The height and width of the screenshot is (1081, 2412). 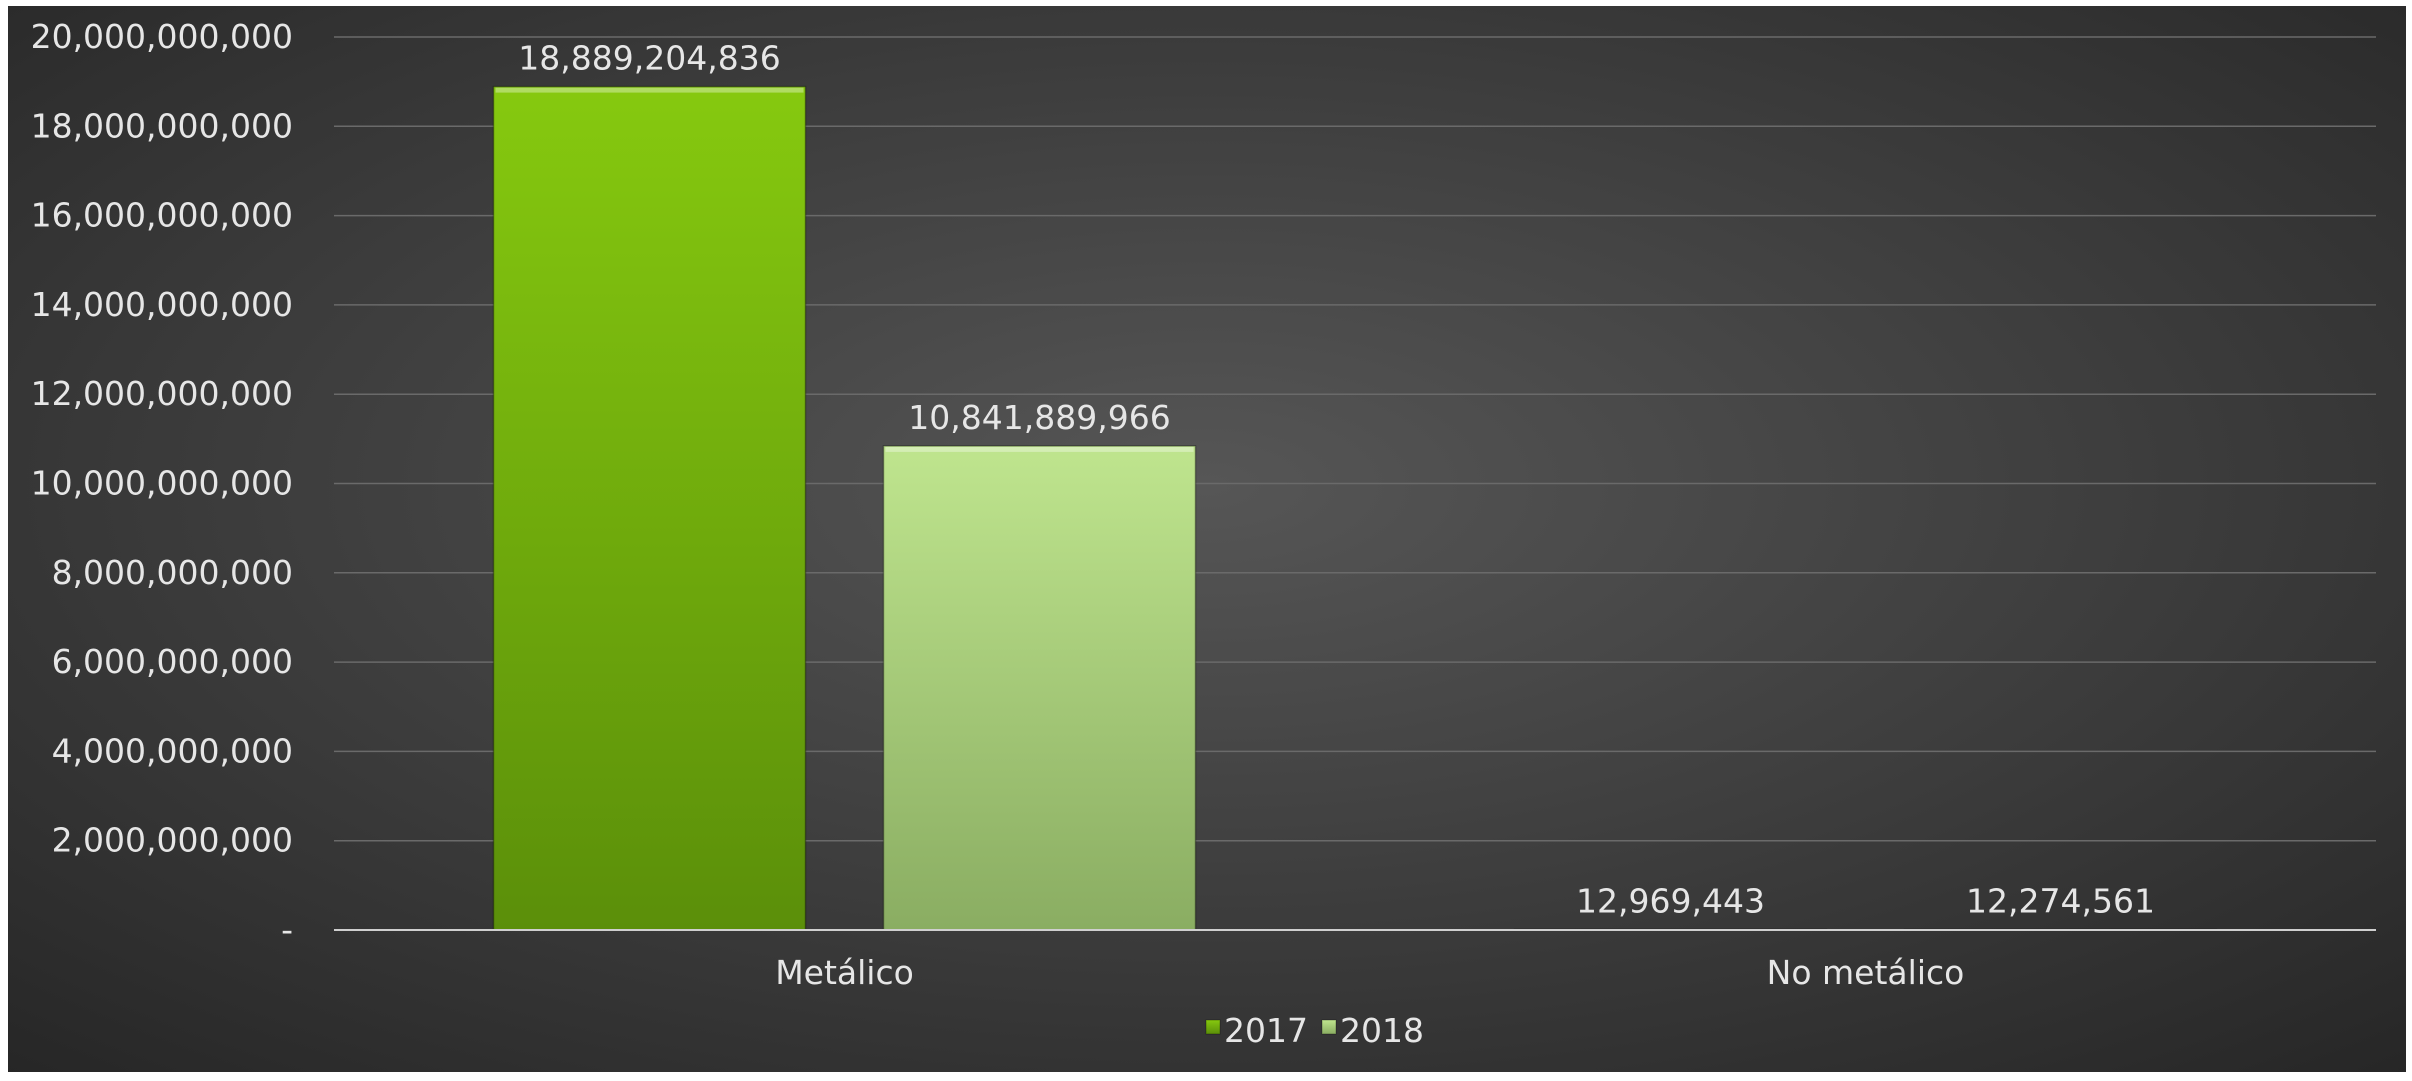 What do you see at coordinates (2060, 900) in the screenshot?
I see `data-label: 12,274,561` at bounding box center [2060, 900].